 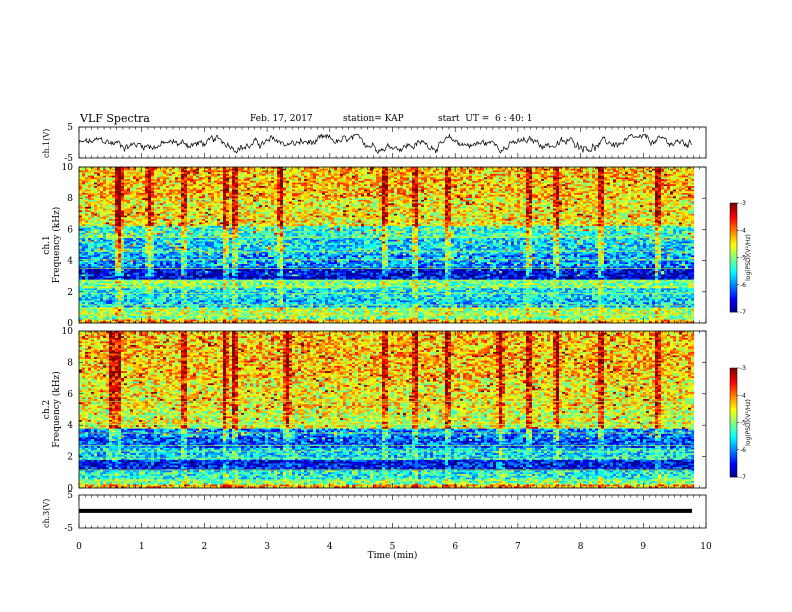 I want to click on ch1-ytick-label: 8, so click(x=70, y=199).